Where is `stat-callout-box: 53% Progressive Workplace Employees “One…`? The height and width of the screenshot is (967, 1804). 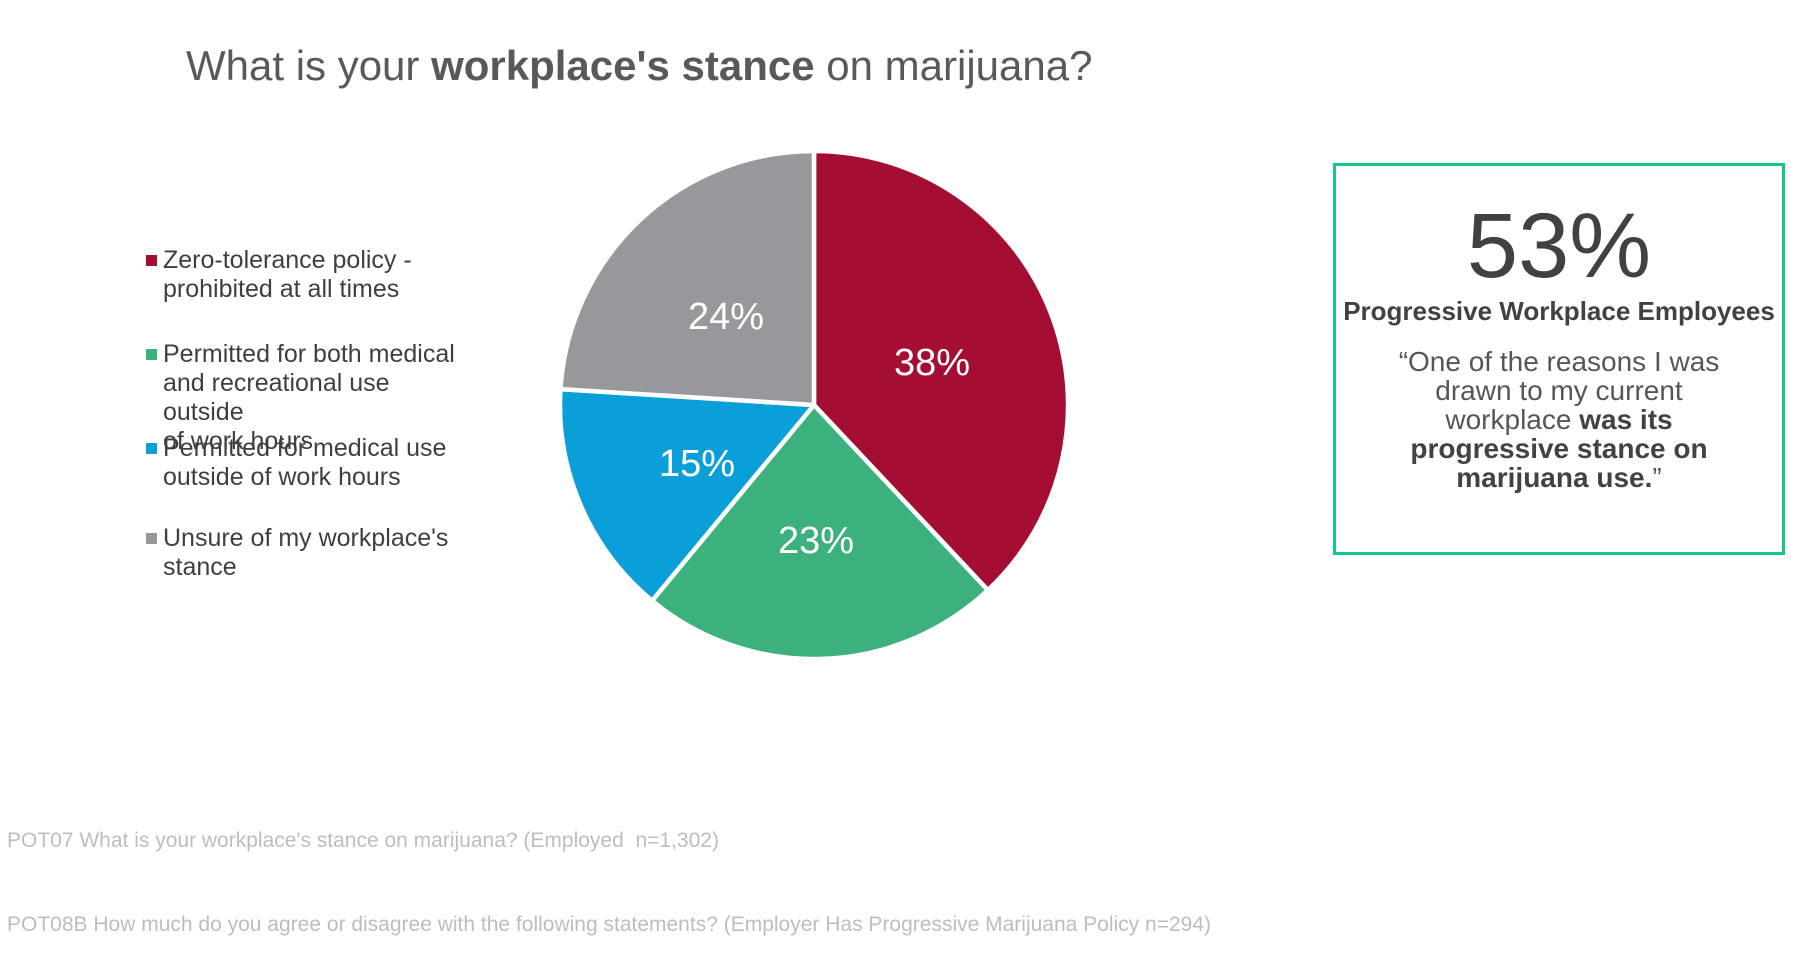 stat-callout-box: 53% Progressive Workplace Employees “One… is located at coordinates (1559, 359).